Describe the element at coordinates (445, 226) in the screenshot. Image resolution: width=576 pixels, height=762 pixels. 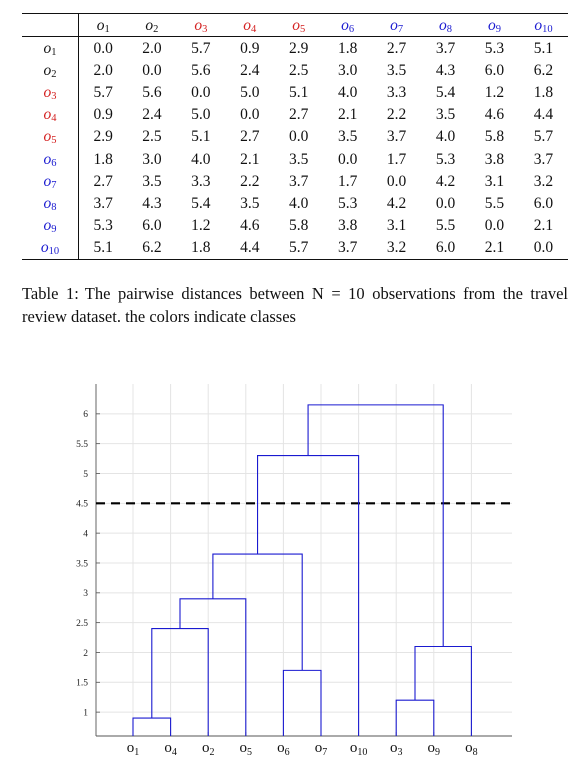
I see `distance-cell: 5.5` at that location.